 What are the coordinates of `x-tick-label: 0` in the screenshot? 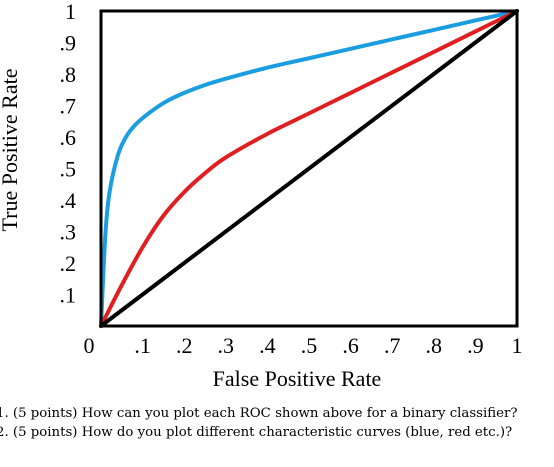 It's located at (89, 345).